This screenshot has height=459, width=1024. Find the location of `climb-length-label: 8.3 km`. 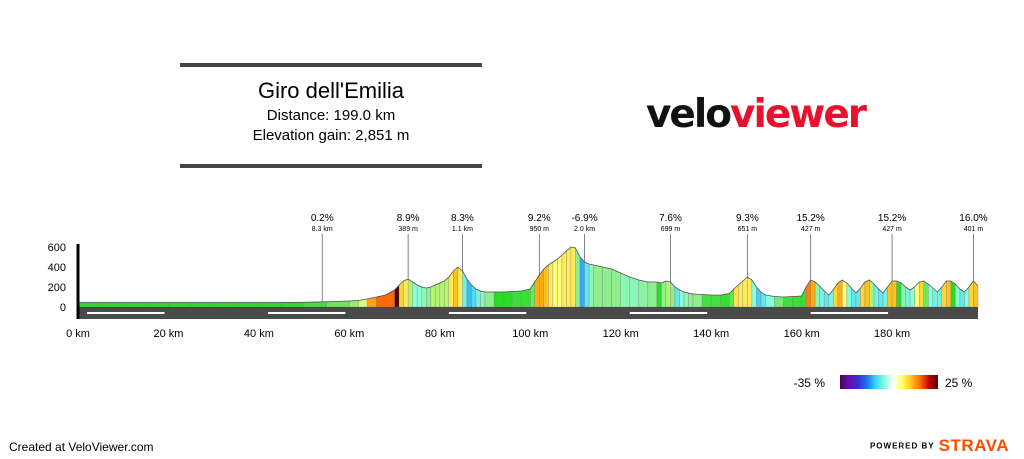

climb-length-label: 8.3 km is located at coordinates (322, 229).